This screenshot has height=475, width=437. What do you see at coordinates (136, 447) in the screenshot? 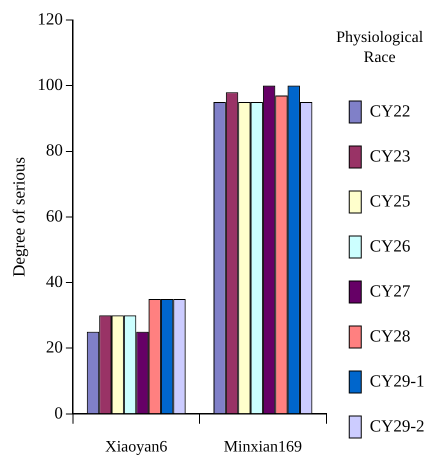
I see `x-tick-label: Xiaoyan6` at bounding box center [136, 447].